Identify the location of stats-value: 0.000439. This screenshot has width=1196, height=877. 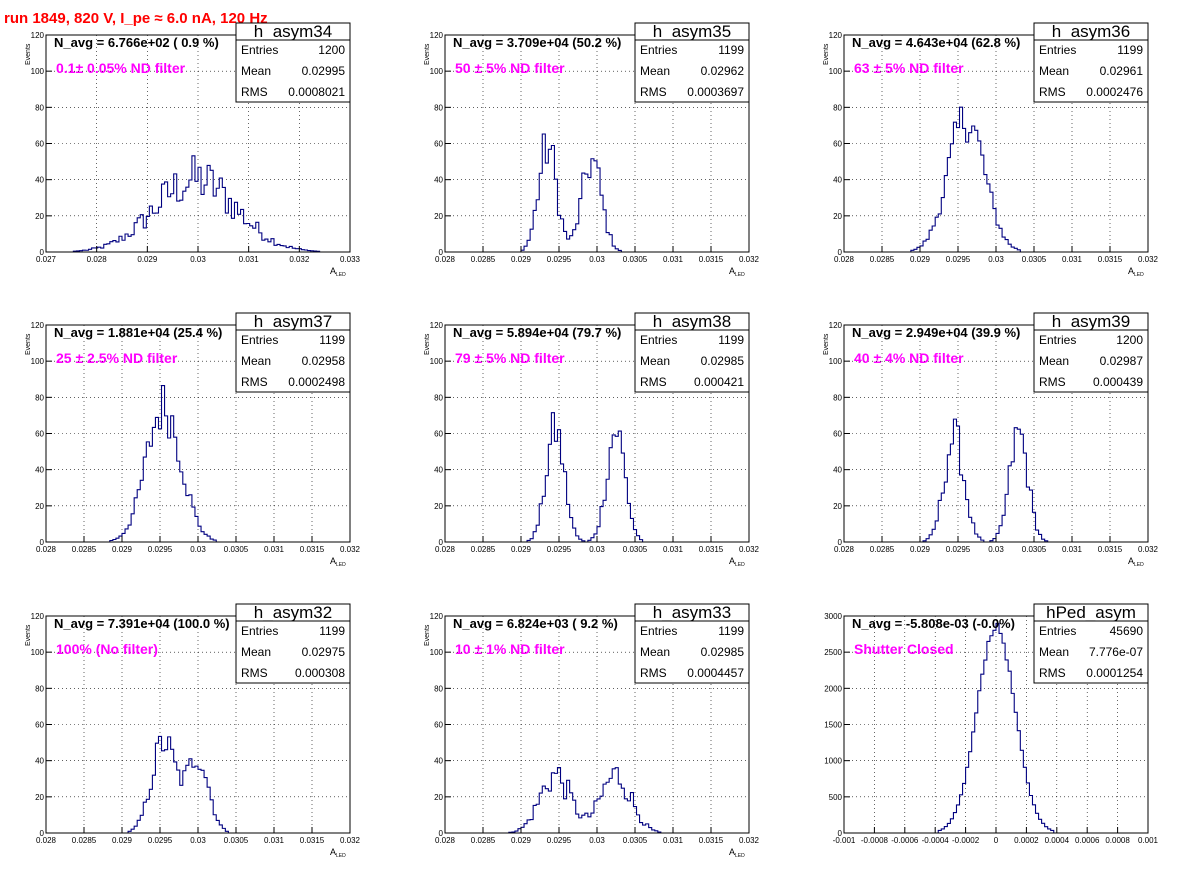
(1118, 382).